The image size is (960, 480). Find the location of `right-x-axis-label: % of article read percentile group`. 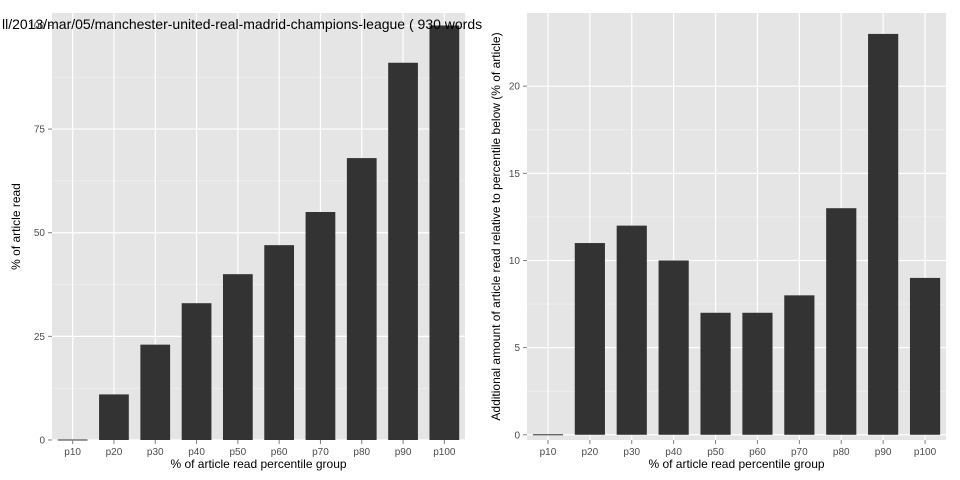

right-x-axis-label: % of article read percentile group is located at coordinates (736, 464).